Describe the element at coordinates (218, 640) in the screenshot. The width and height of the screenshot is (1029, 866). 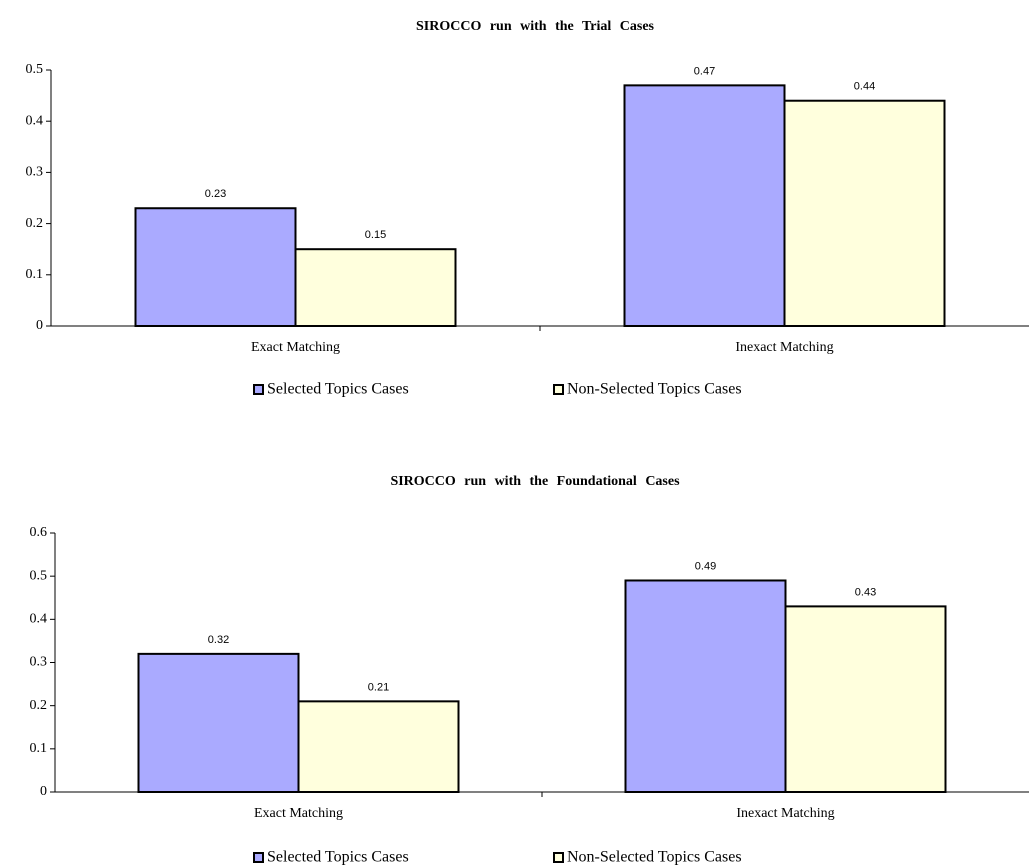
I see `value-label: 0.32` at that location.